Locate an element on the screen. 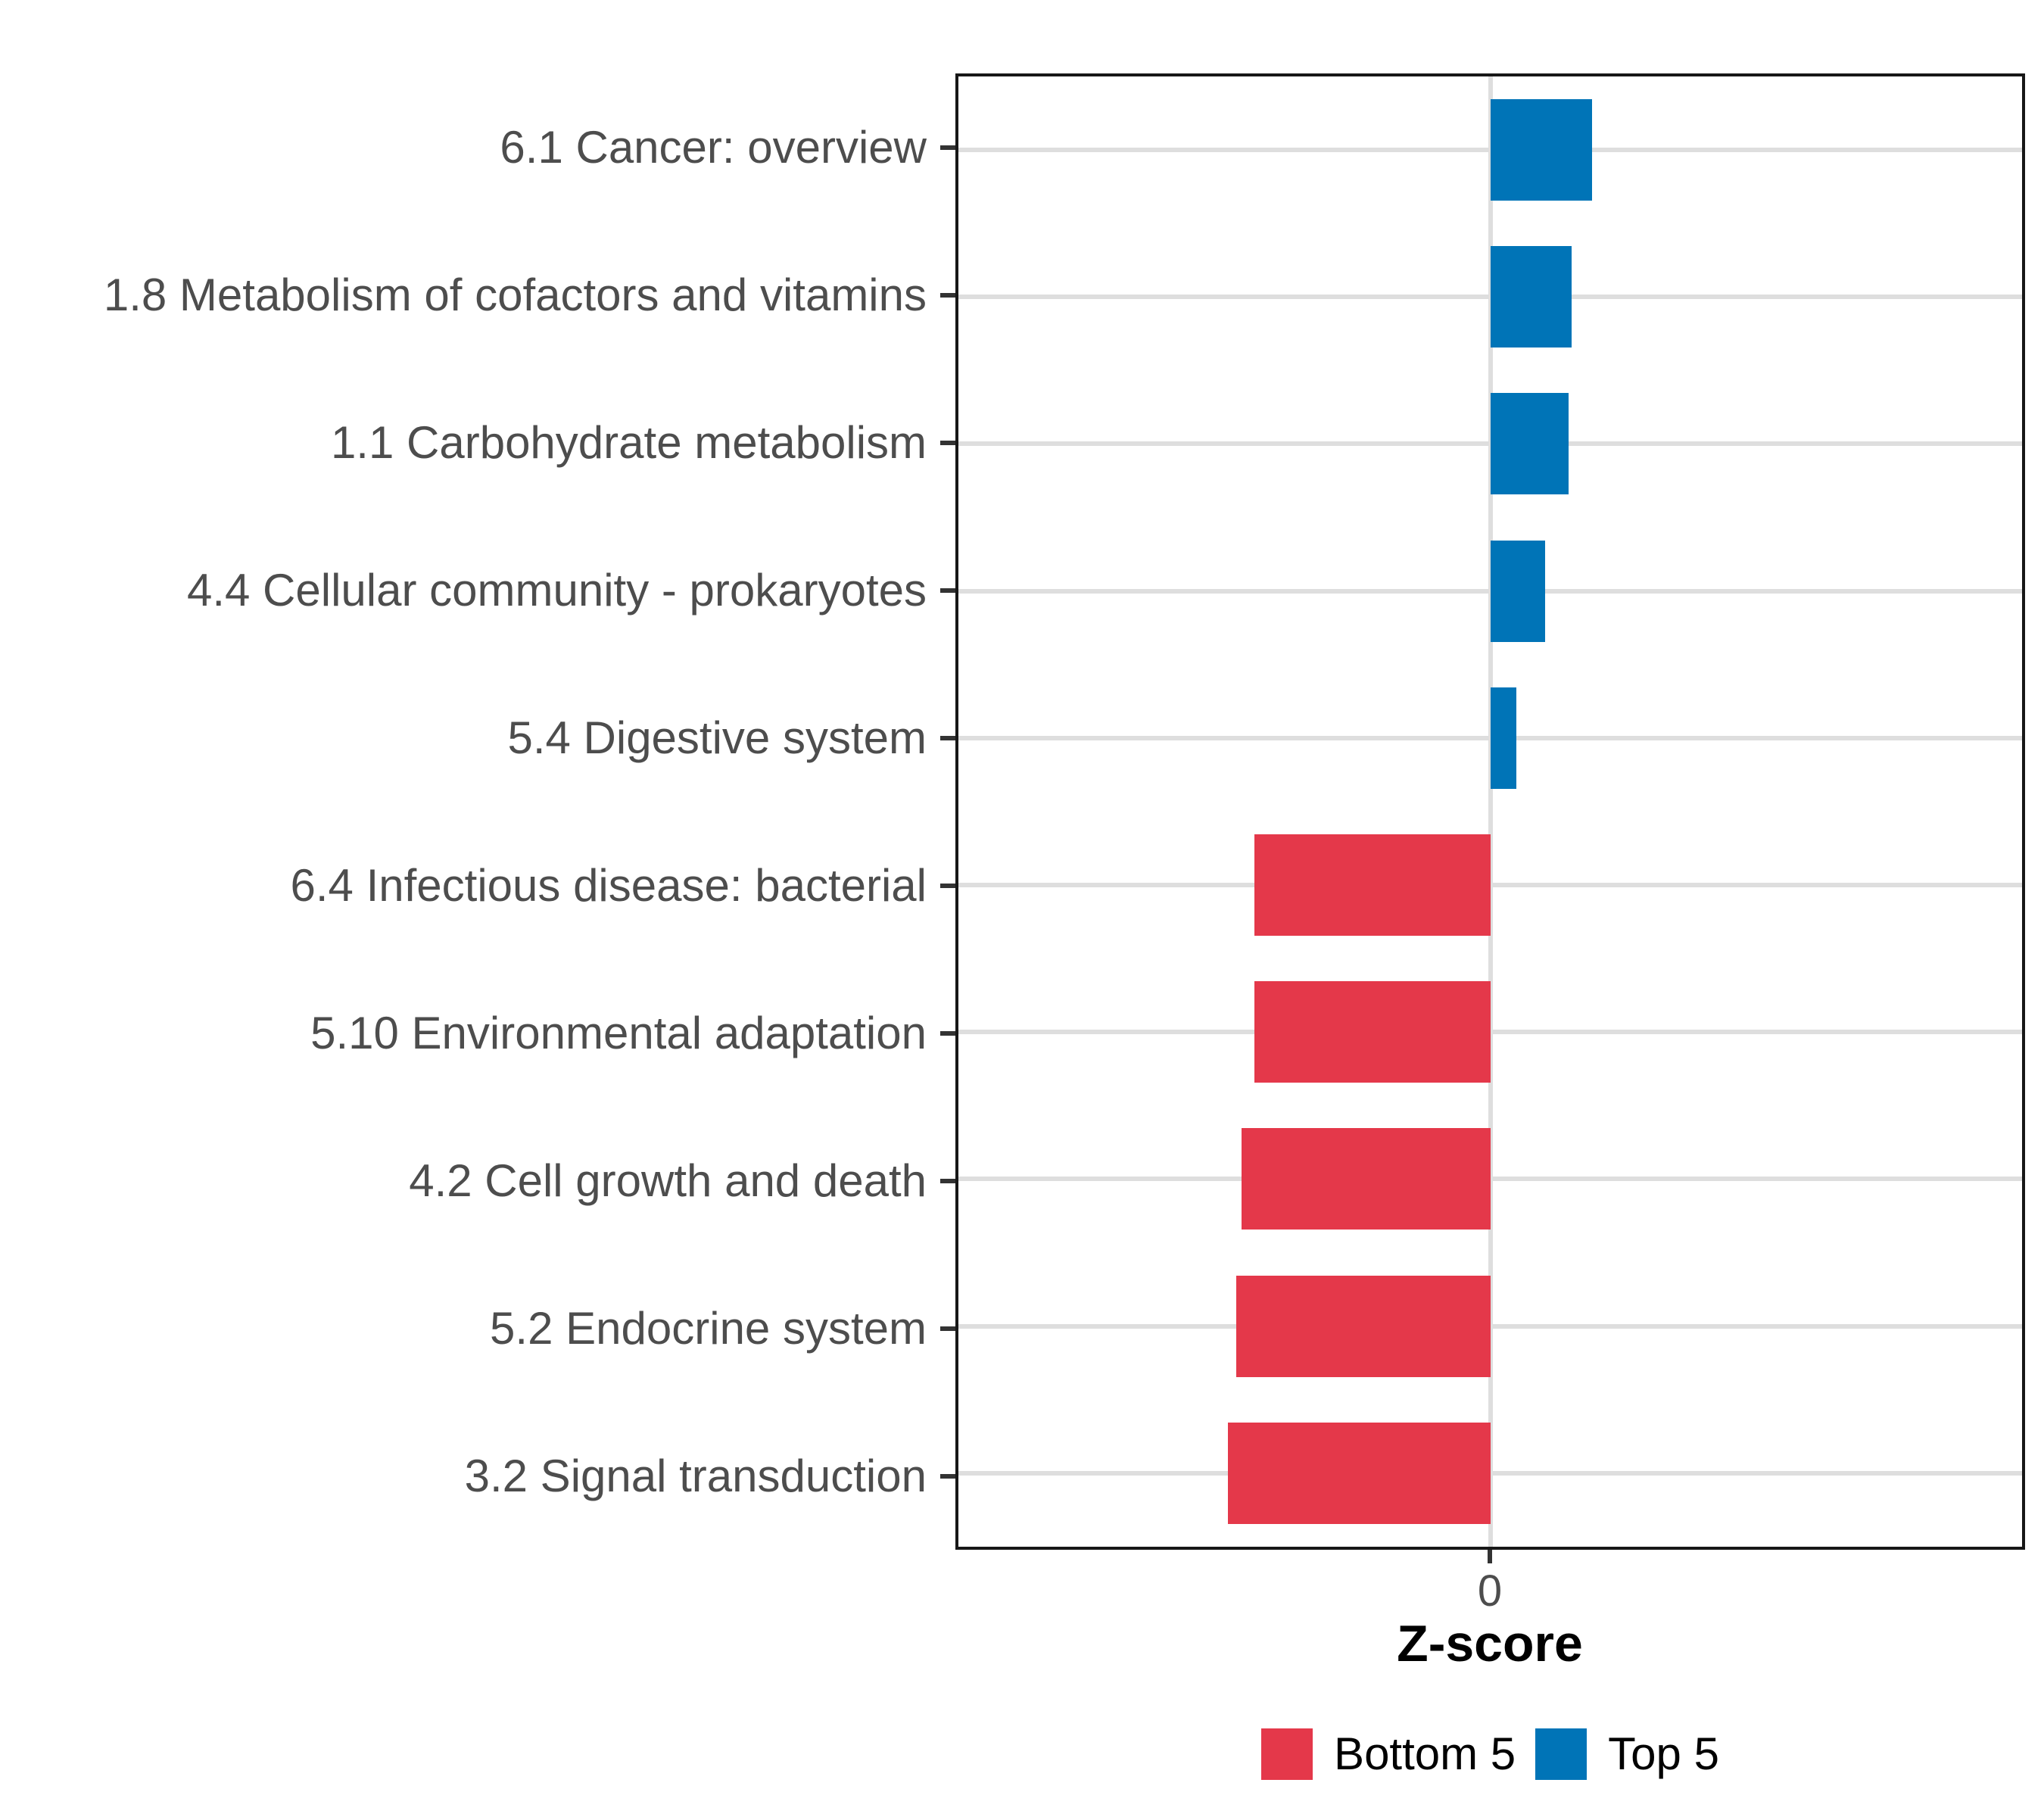 The height and width of the screenshot is (1817, 2044). zero-gridline is located at coordinates (1490, 811).